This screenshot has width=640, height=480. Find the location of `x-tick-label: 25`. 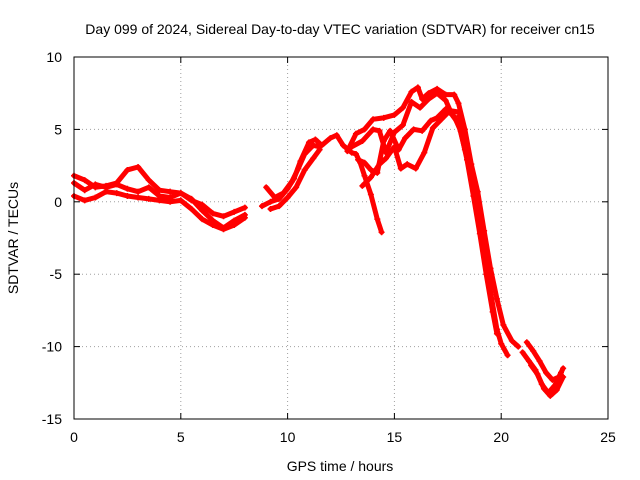

x-tick-label: 25 is located at coordinates (608, 437).